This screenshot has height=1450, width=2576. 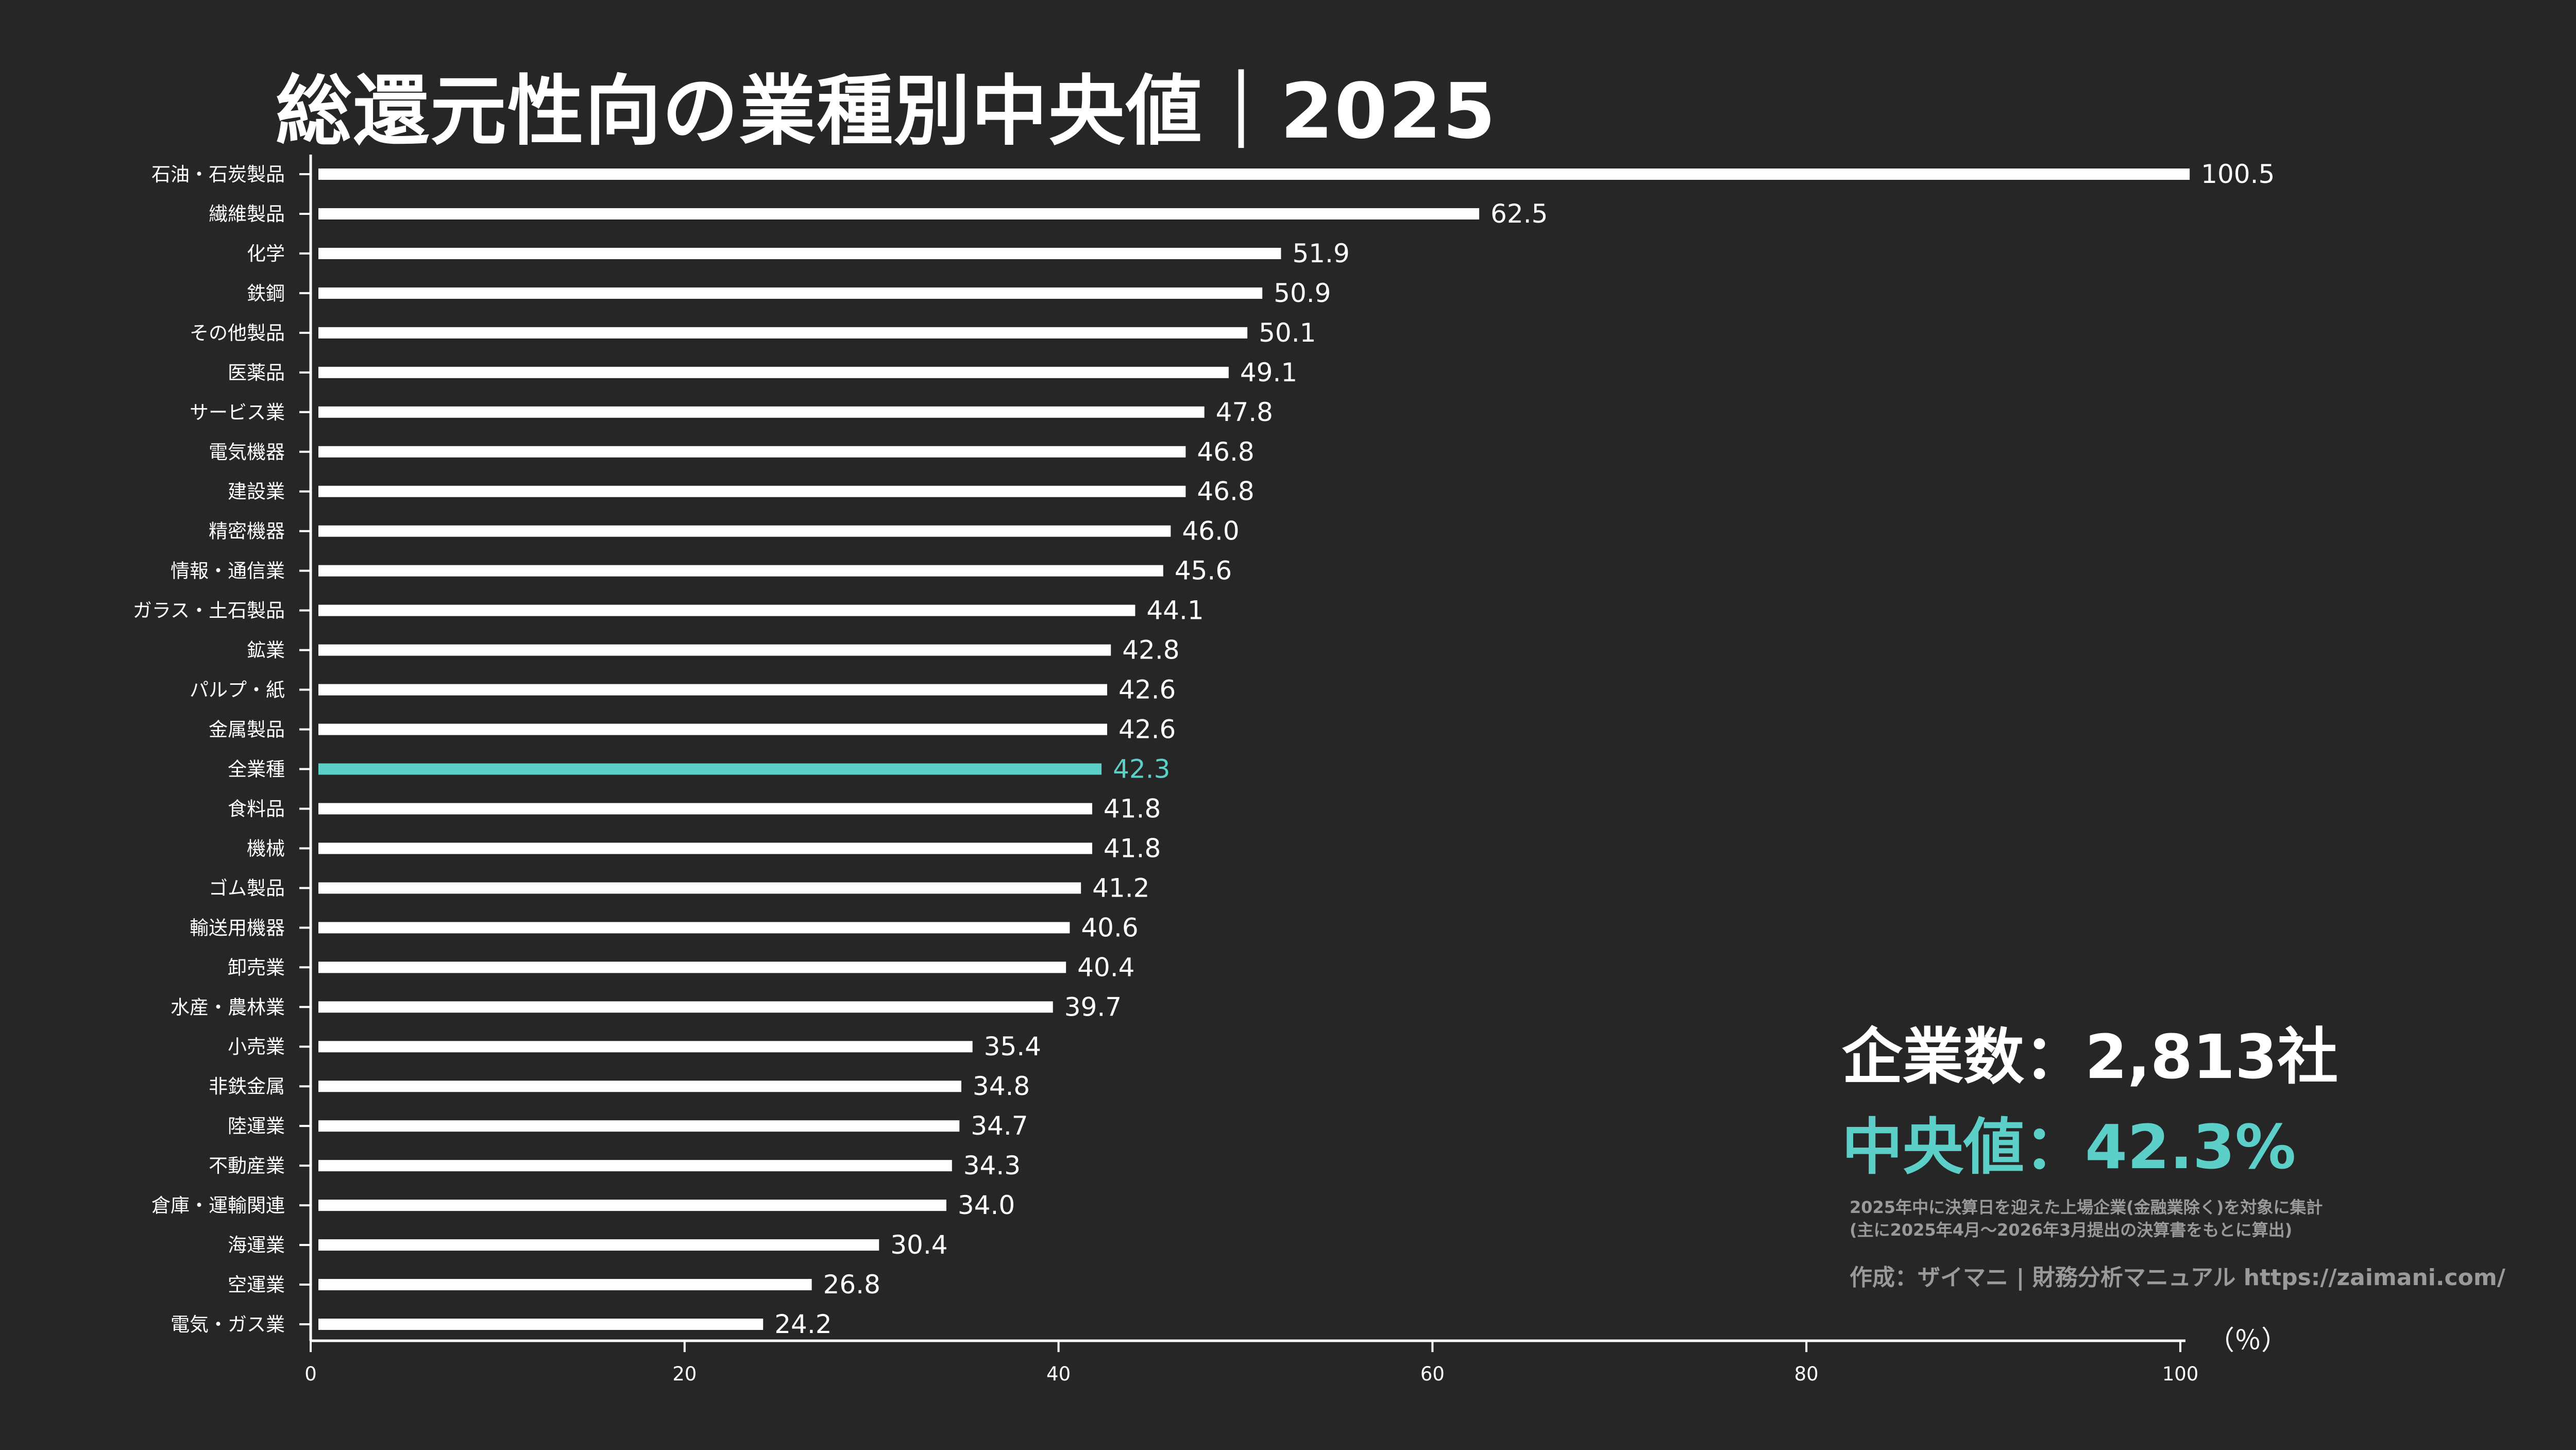 What do you see at coordinates (256, 809) in the screenshot?
I see `category-label: 食料品` at bounding box center [256, 809].